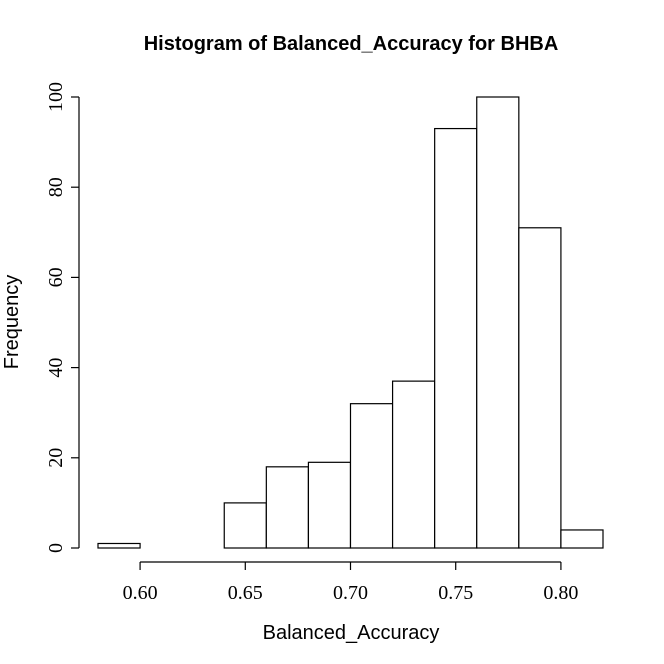  What do you see at coordinates (56, 187) in the screenshot?
I see `y-tick-label: 80` at bounding box center [56, 187].